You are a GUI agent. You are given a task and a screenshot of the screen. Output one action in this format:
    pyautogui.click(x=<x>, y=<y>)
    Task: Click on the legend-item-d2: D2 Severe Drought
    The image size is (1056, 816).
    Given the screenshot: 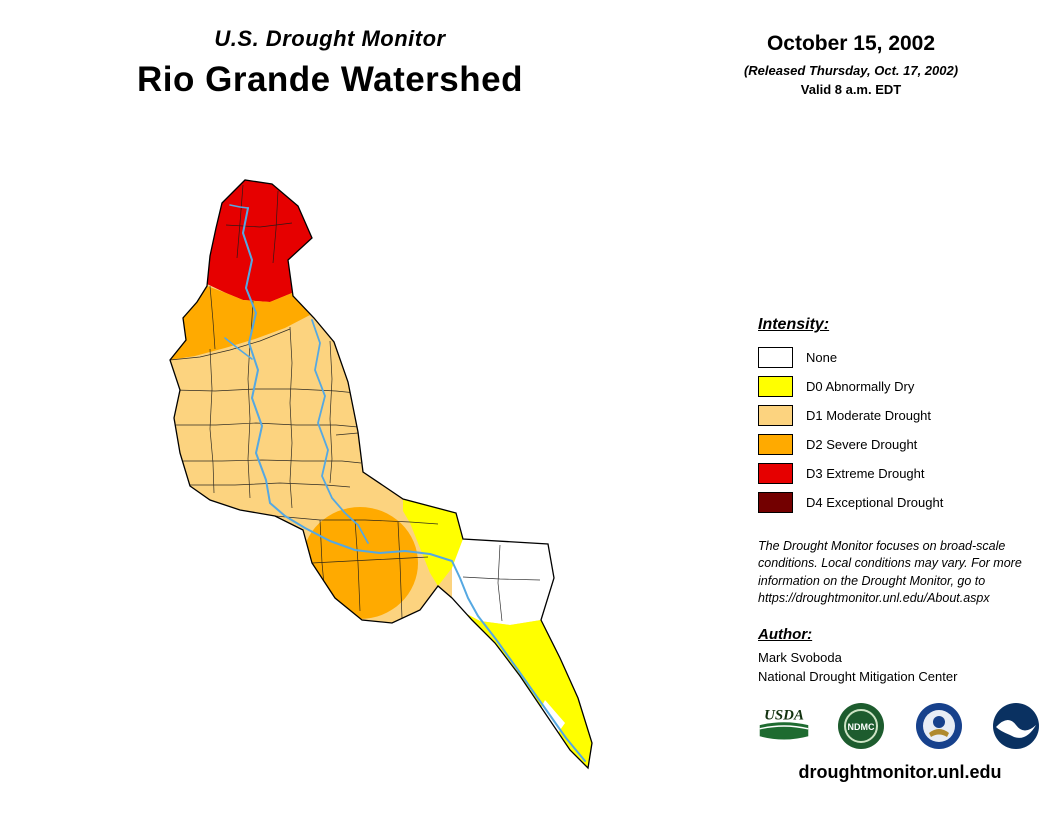 What is the action you would take?
    pyautogui.click(x=893, y=444)
    